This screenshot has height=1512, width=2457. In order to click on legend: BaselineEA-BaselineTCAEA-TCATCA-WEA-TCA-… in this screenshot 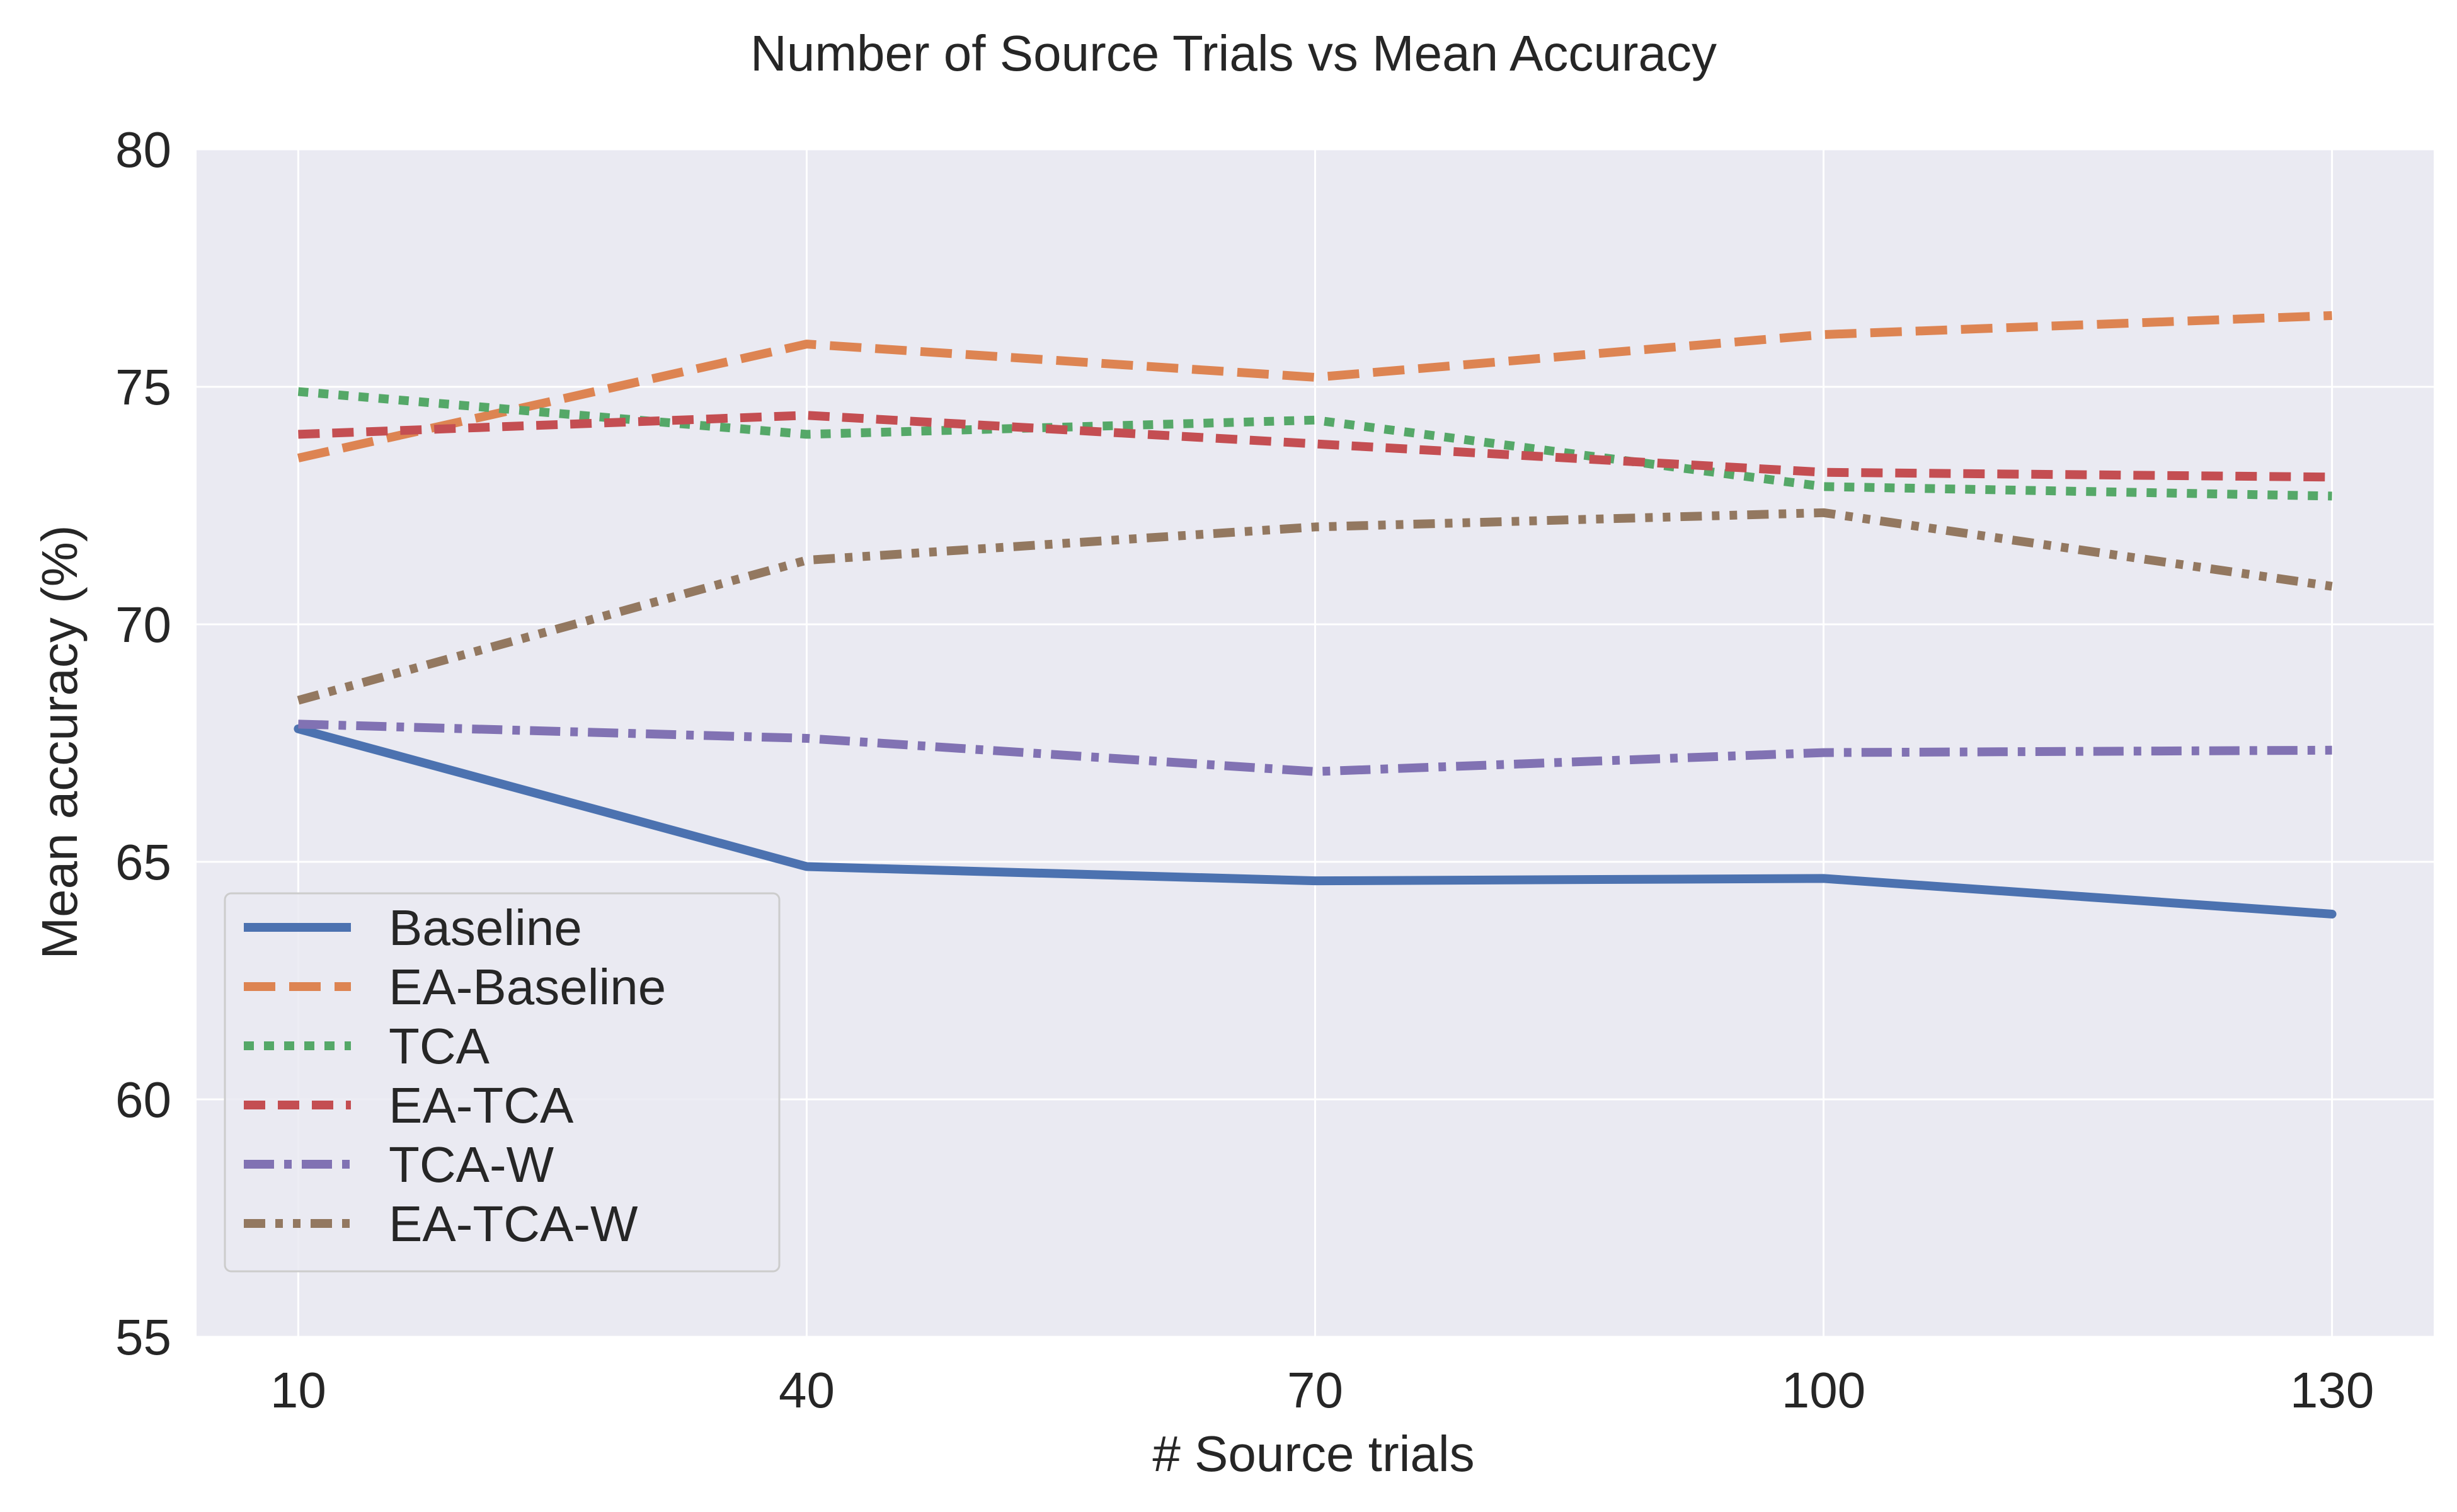, I will do `click(502, 1082)`.